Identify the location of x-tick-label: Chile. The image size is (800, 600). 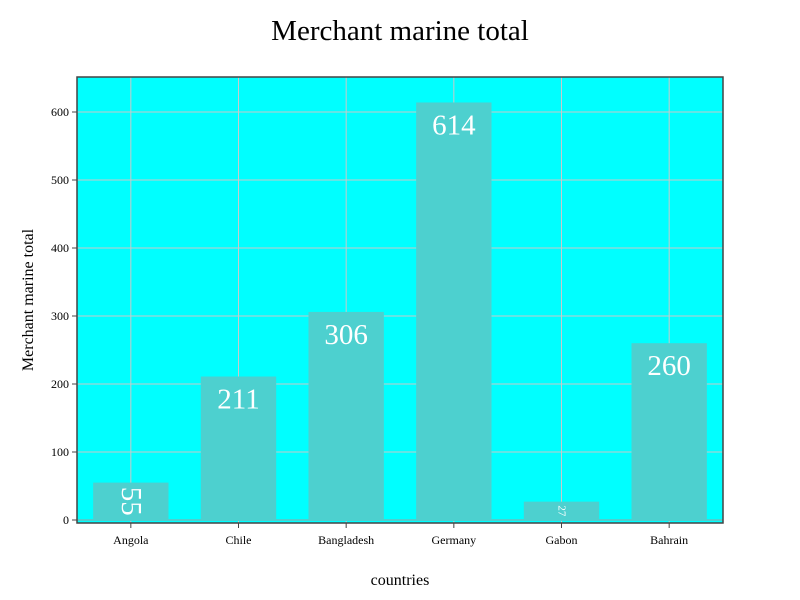
(239, 540).